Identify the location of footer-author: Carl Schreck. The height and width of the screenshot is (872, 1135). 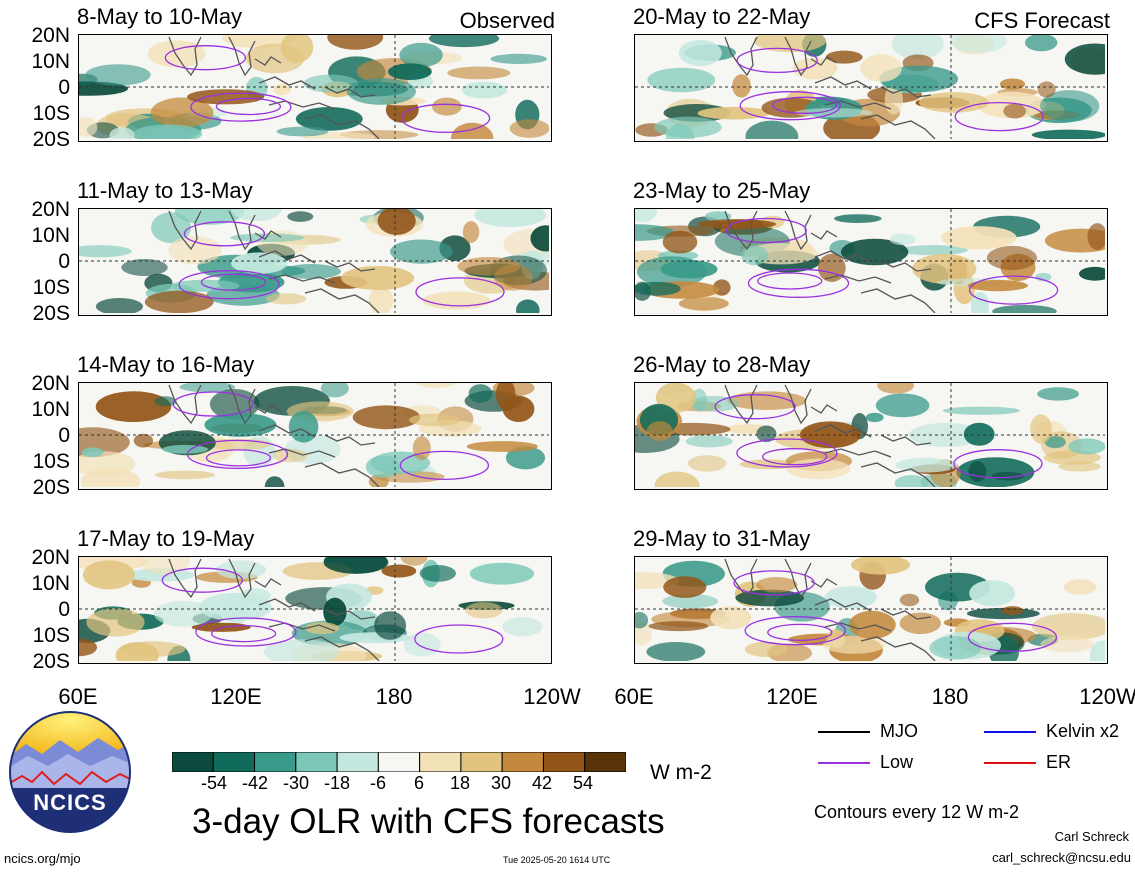
(1091, 836).